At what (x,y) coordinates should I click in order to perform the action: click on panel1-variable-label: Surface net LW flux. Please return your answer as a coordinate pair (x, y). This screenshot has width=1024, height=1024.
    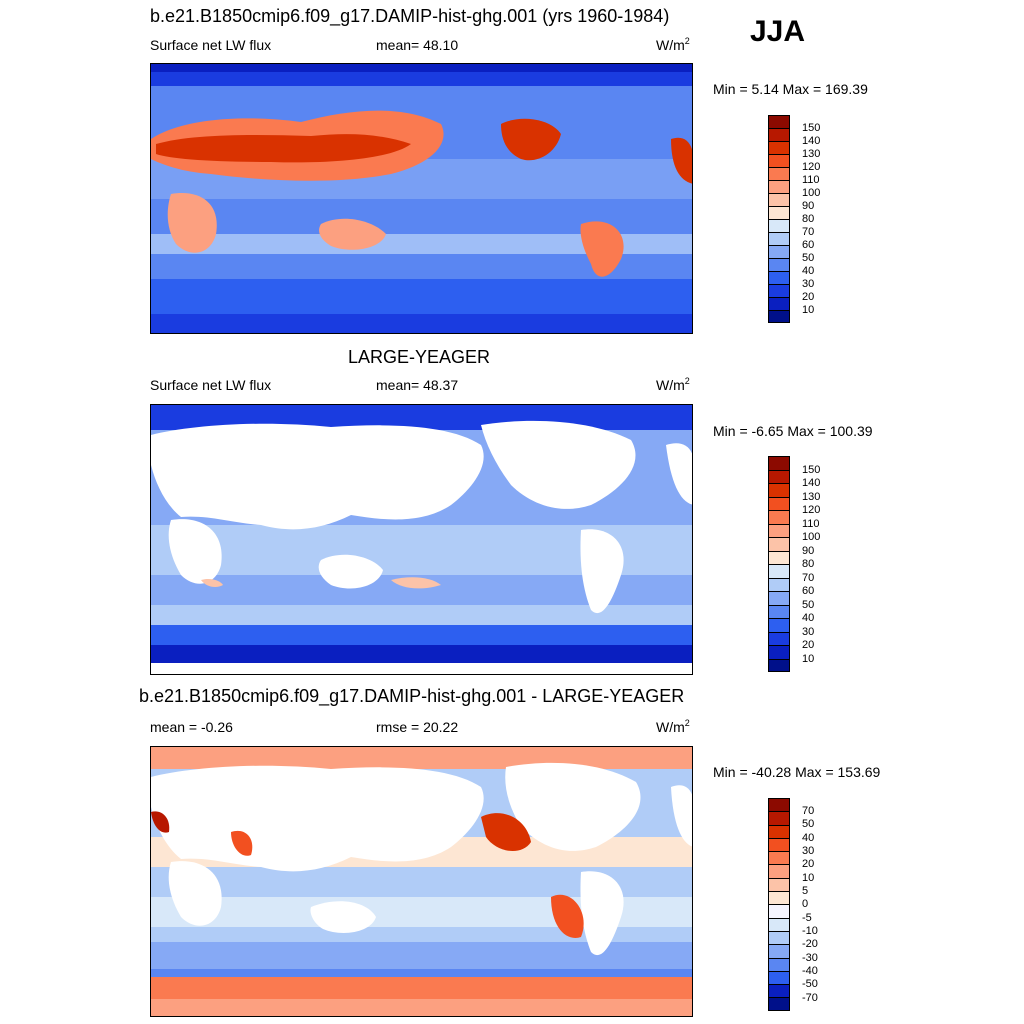
    Looking at the image, I should click on (211, 45).